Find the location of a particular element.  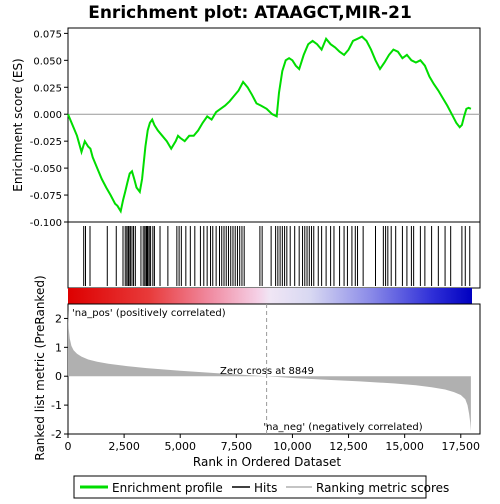

gradient-strip is located at coordinates (270, 296).